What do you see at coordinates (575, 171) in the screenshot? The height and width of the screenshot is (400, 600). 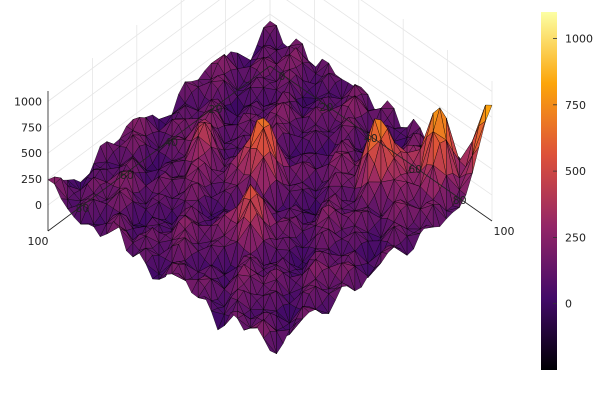 I see `colorbar-tick-label: 500` at bounding box center [575, 171].